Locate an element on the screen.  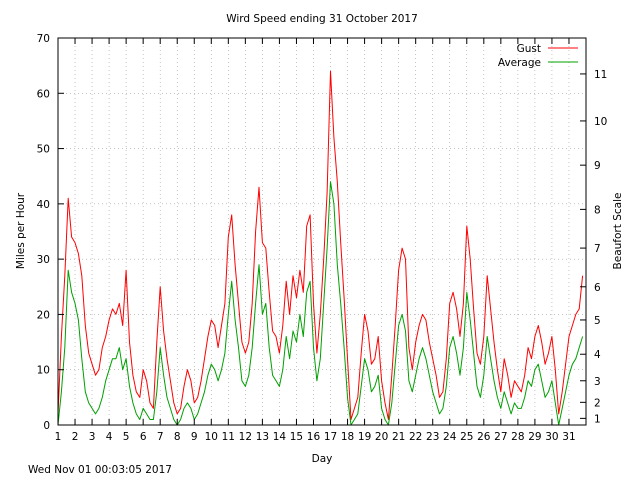
beaufort-axis-label: Beaufort Scale is located at coordinates (618, 231).